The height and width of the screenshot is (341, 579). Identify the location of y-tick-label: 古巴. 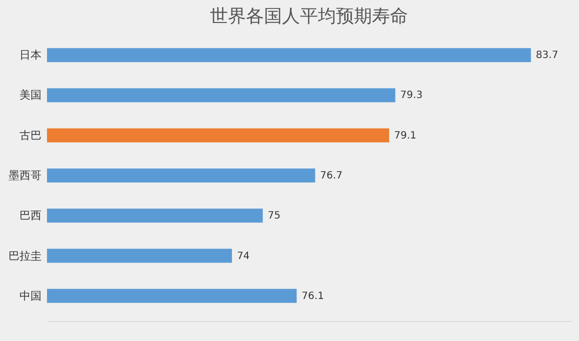
(31, 135).